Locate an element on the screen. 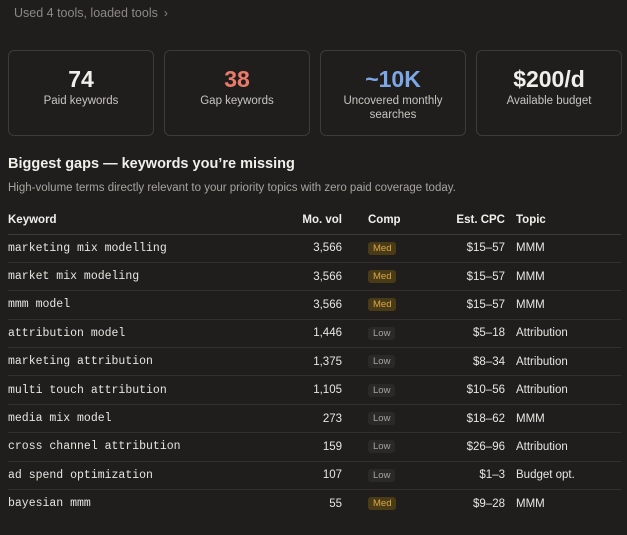  header-cpc: Est. CPC is located at coordinates (470, 220).